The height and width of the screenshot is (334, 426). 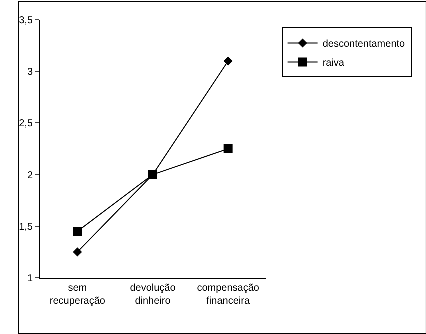 I want to click on y-tick-label: 1,5, so click(x=26, y=227).